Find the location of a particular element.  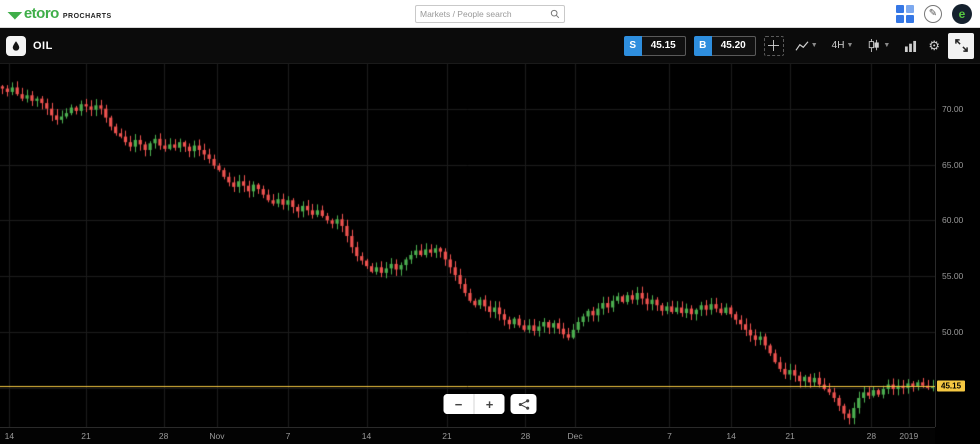

price-tick-label: 70.00 is located at coordinates (953, 108).